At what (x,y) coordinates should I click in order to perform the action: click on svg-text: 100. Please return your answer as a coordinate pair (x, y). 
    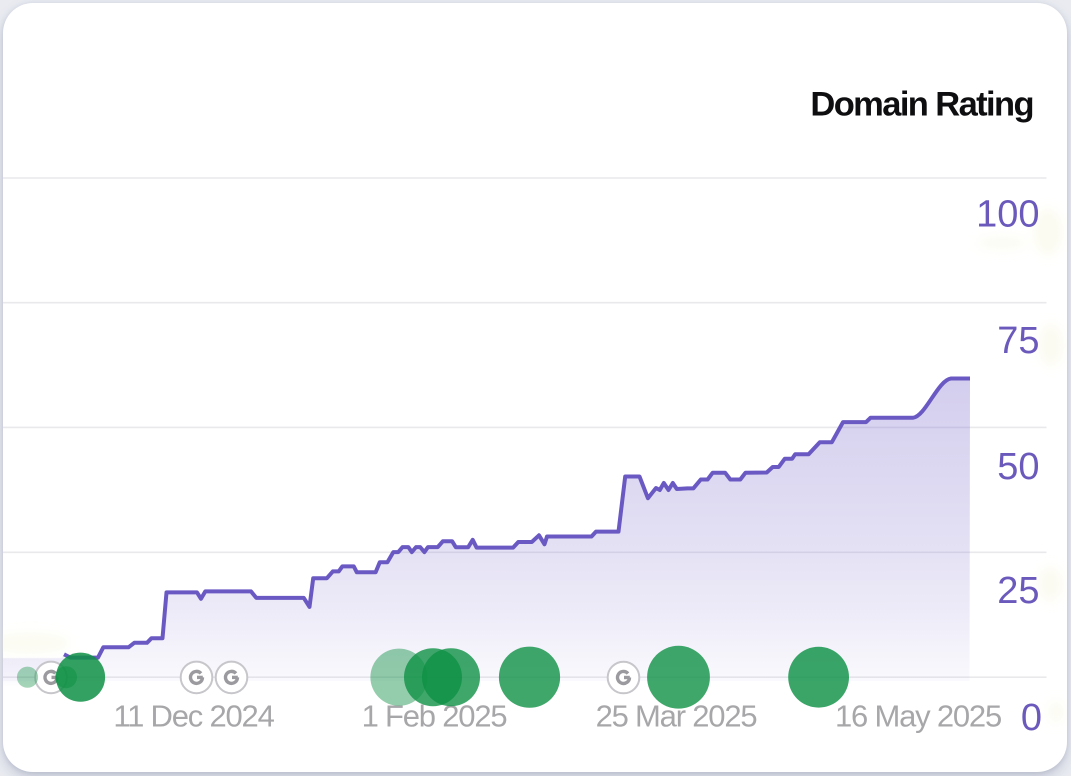
    Looking at the image, I should click on (1007, 215).